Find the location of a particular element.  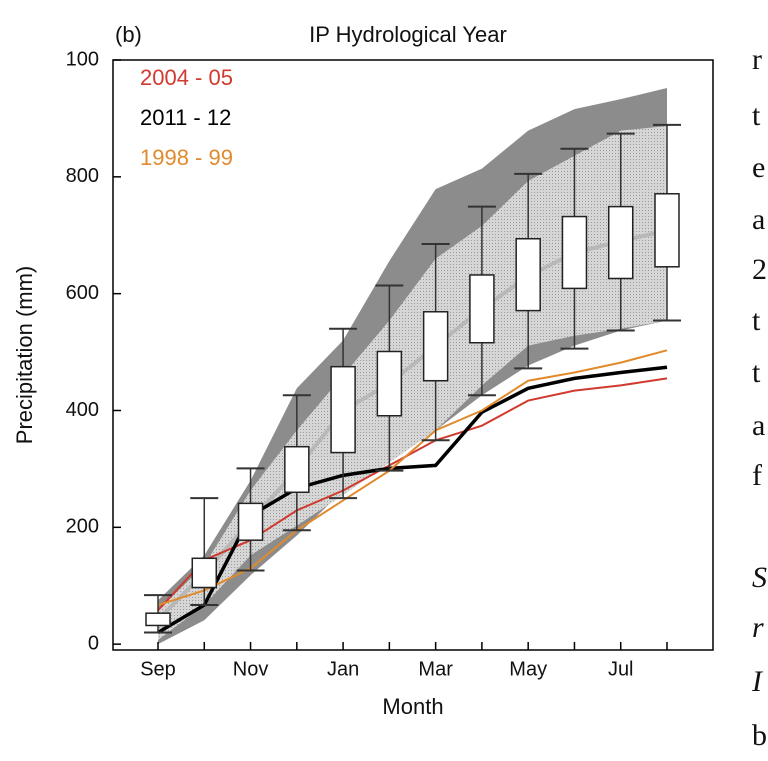

margin-text: I is located at coordinates (757, 681).